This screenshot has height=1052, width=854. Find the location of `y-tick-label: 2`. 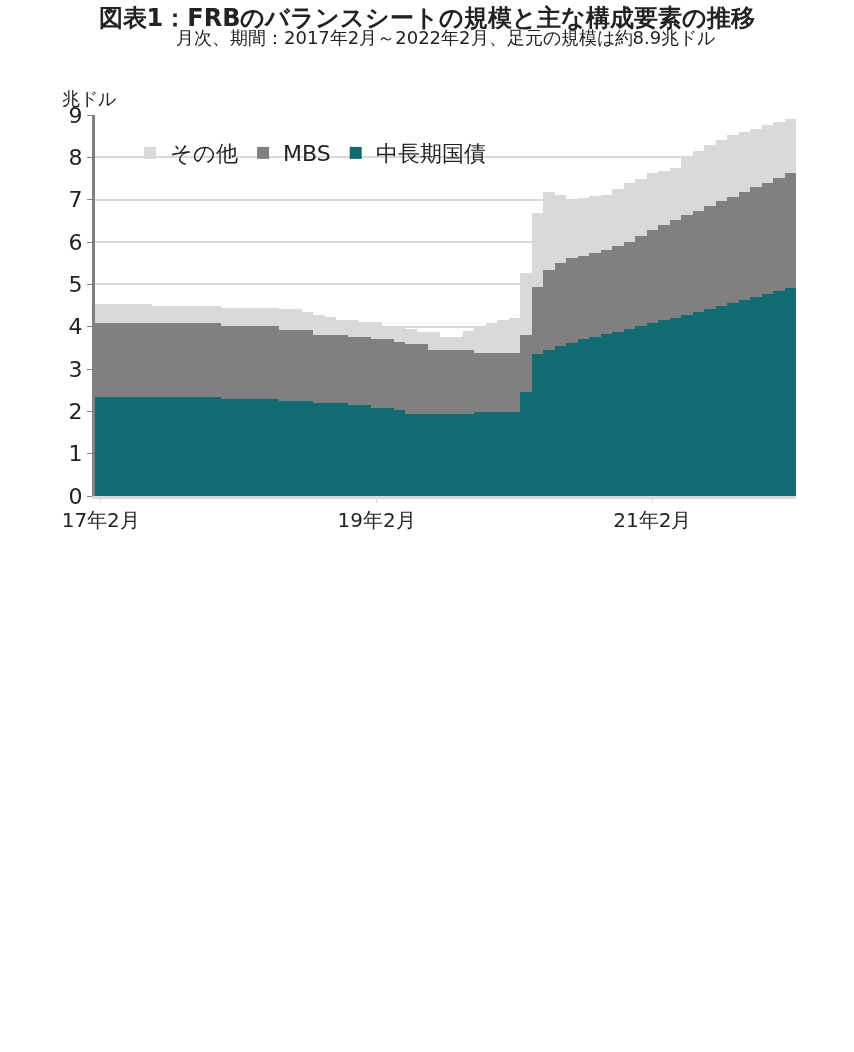

y-tick-label: 2 is located at coordinates (75, 412).